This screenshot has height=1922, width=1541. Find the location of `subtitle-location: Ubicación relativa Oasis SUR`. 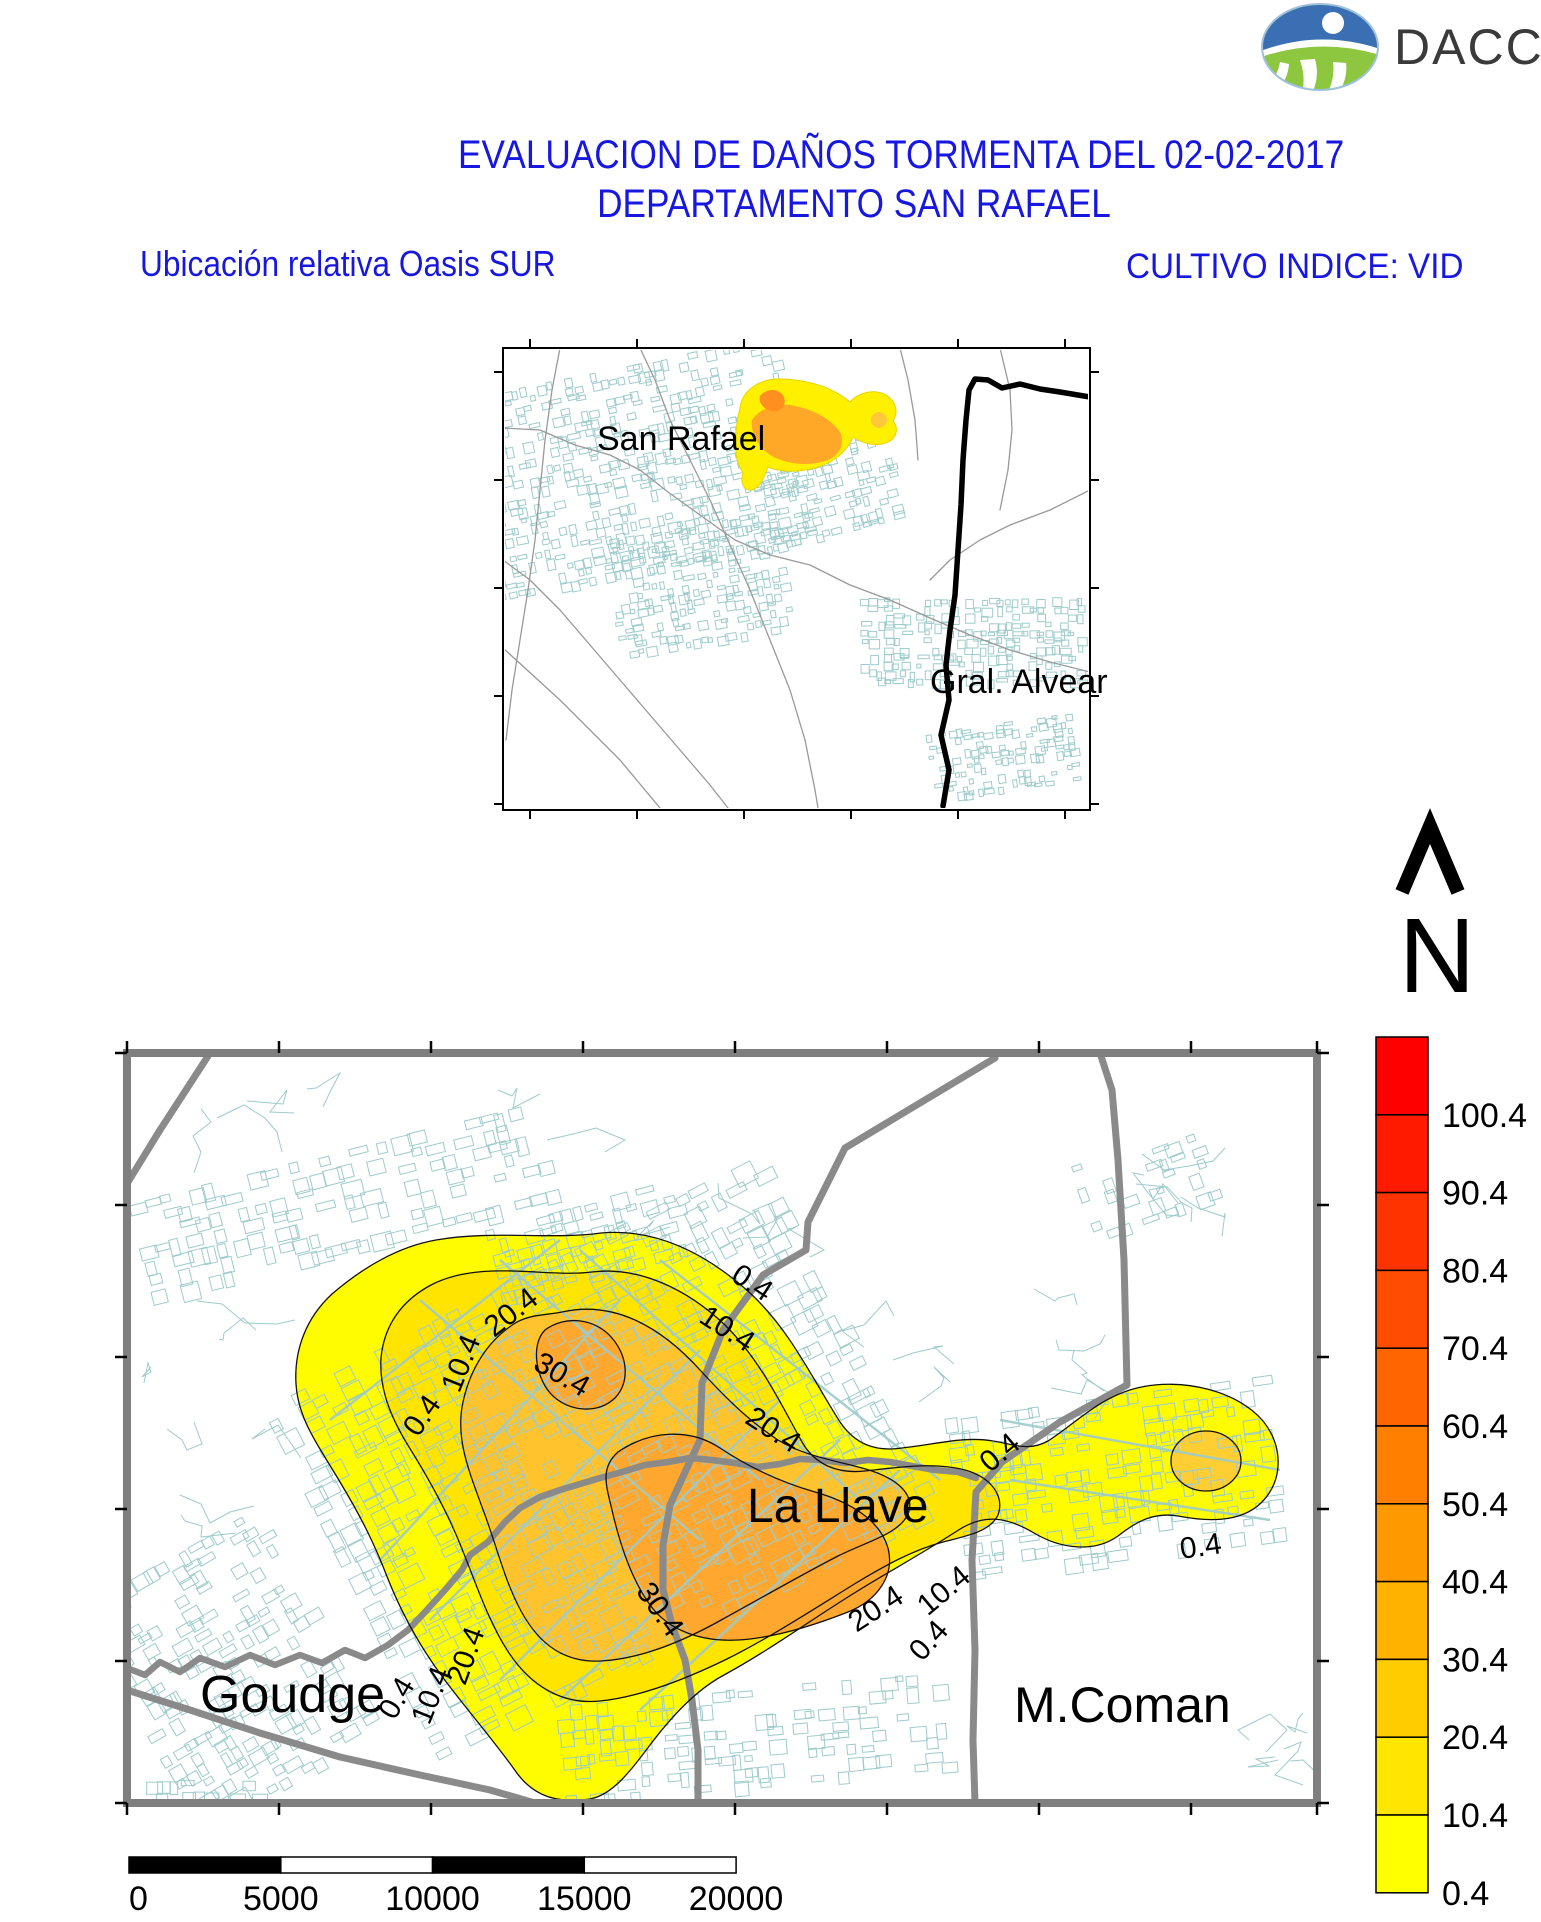

subtitle-location: Ubicación relativa Oasis SUR is located at coordinates (348, 263).